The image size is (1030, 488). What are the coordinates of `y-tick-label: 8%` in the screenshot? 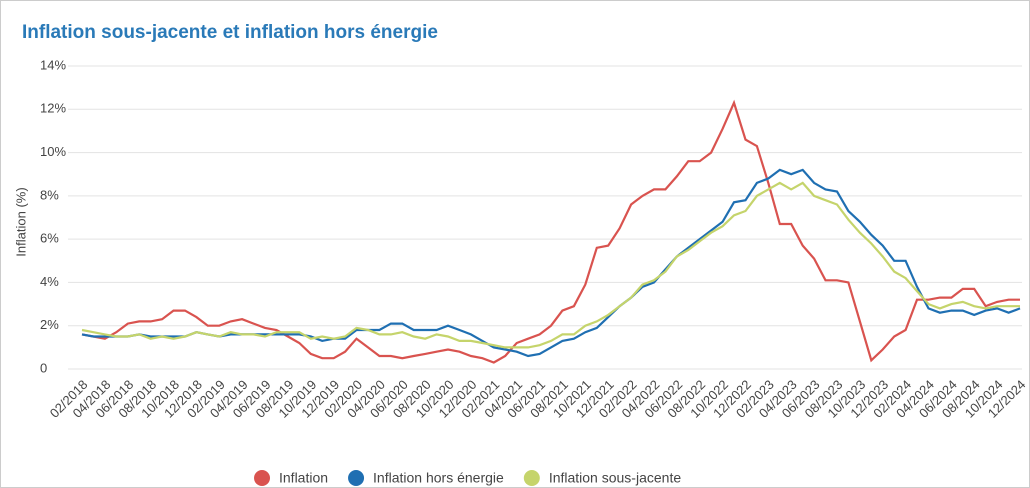 It's located at (49, 194).